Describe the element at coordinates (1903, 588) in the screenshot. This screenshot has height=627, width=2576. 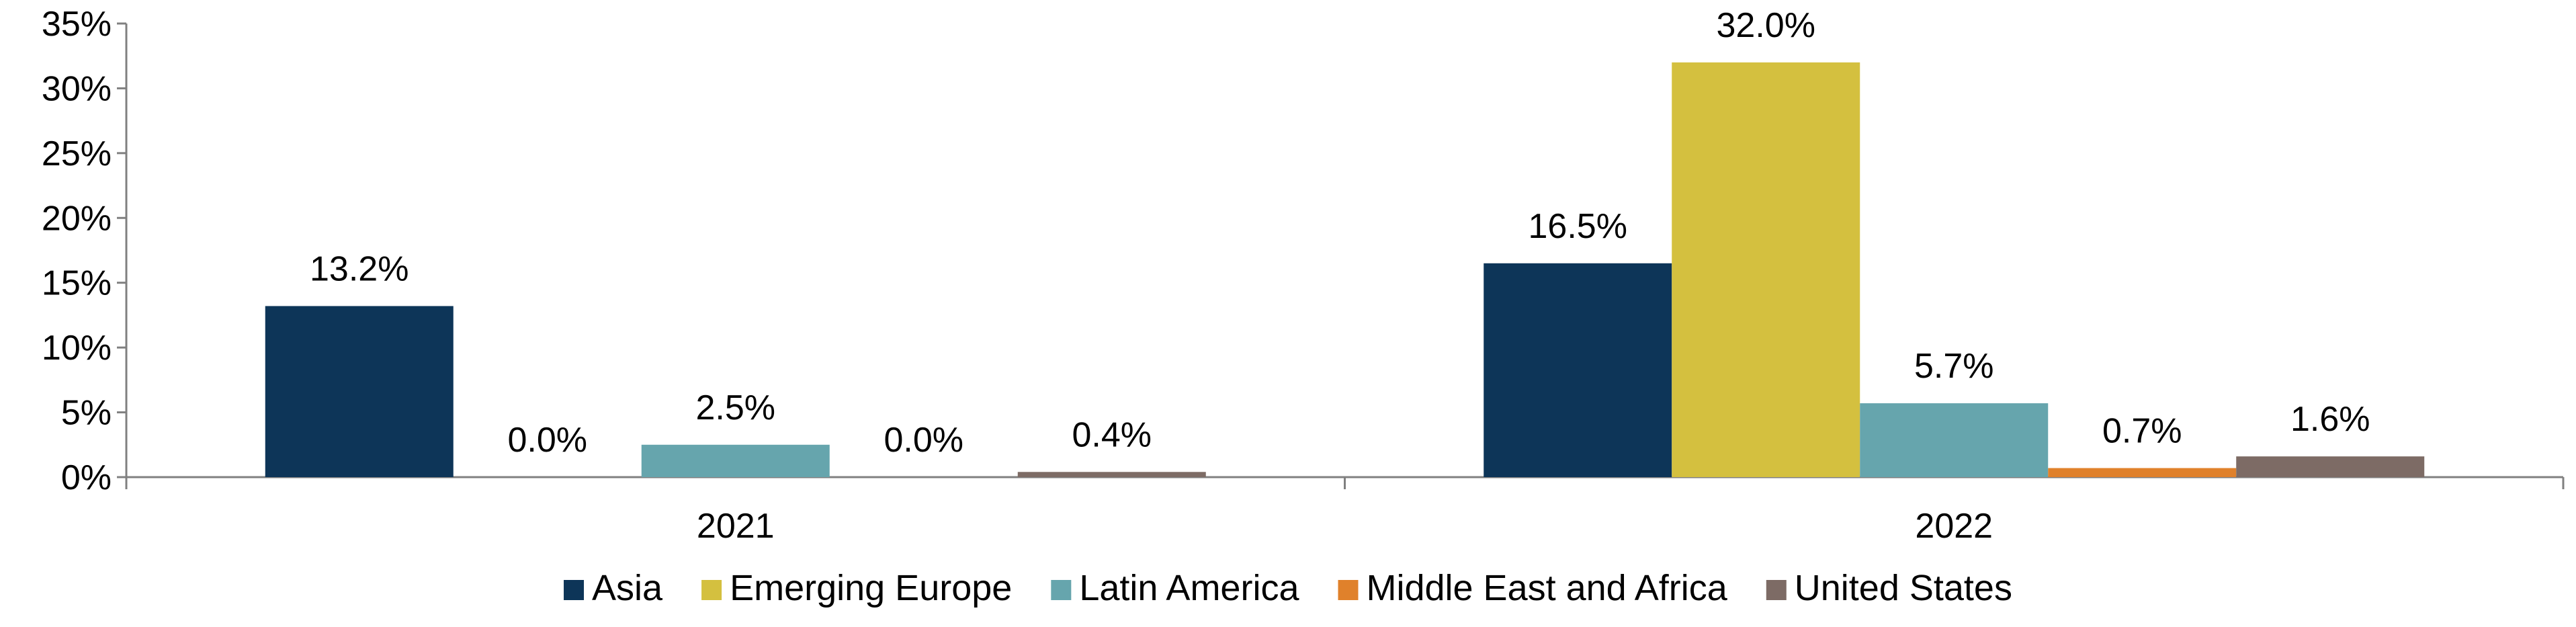
I see `legend-label: United States` at that location.